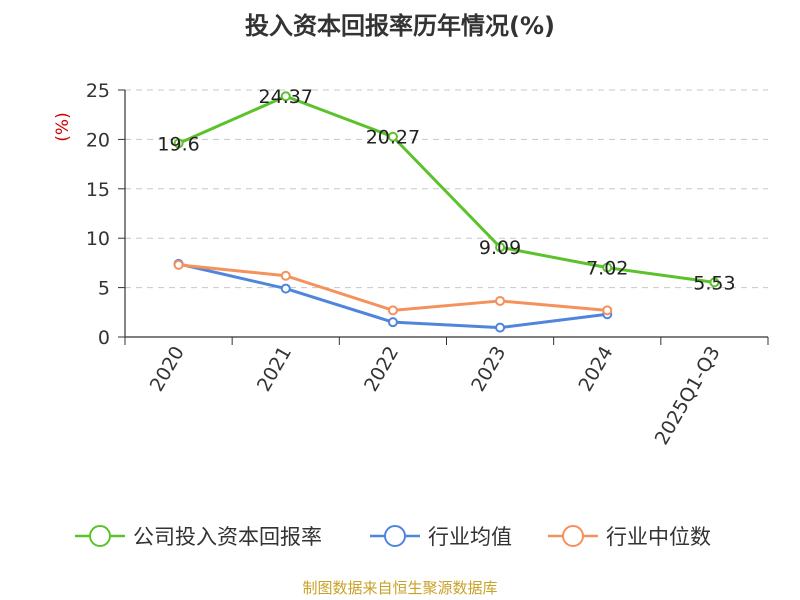  I want to click on y-tick-label: 15, so click(98, 190).